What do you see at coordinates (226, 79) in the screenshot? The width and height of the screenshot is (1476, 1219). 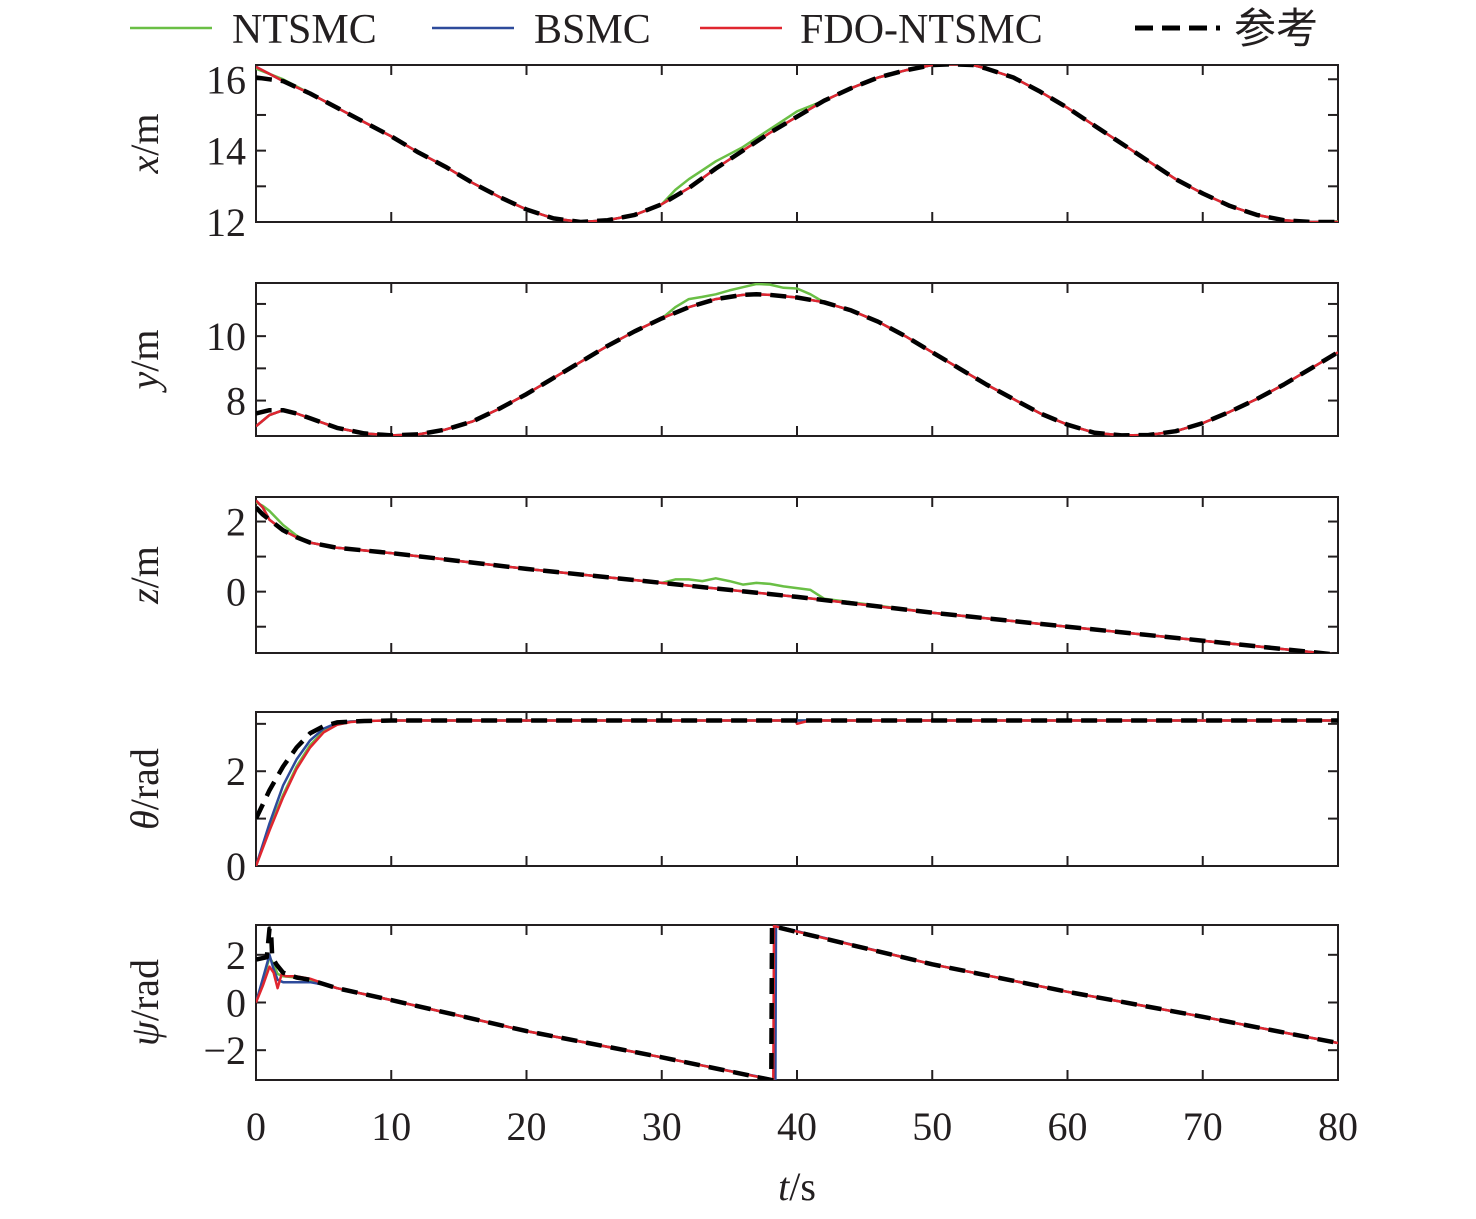 I see `panel-x-ytick-label: 16` at bounding box center [226, 79].